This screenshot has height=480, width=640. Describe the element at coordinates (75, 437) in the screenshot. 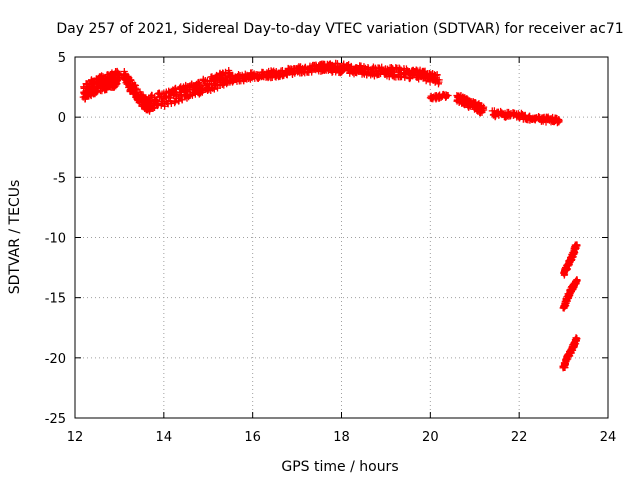

I see `x-tick-label: 12` at that location.